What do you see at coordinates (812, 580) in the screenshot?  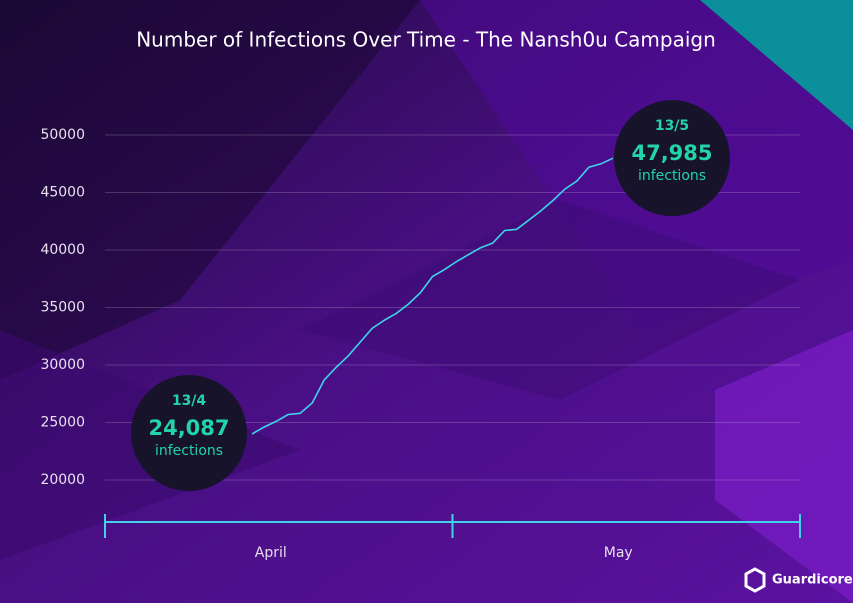 I see `brand-name: Guardicore` at bounding box center [812, 580].